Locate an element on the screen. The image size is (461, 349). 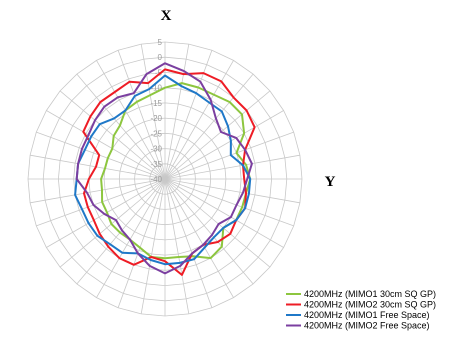
axis-title-top: X is located at coordinates (166, 16).